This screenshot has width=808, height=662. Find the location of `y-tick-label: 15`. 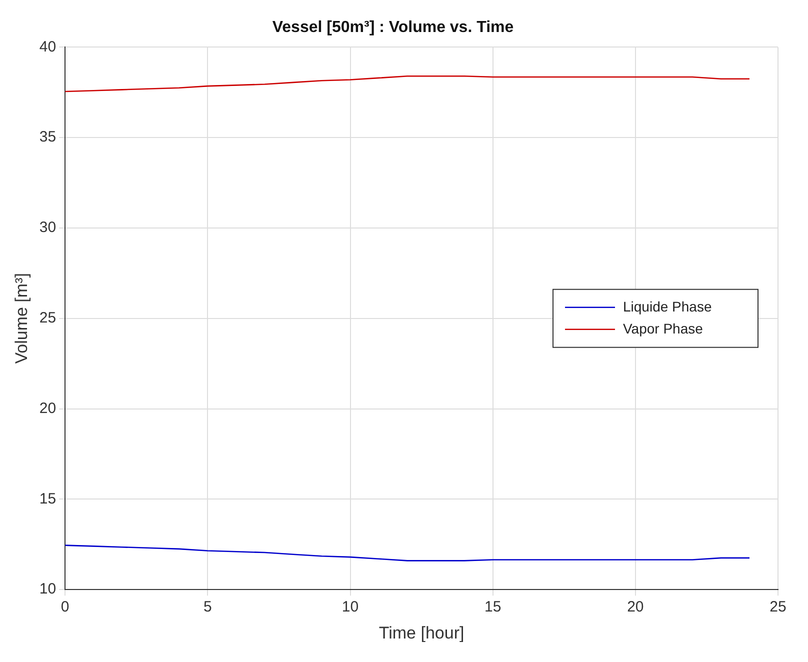

y-tick-label: 15 is located at coordinates (47, 499).